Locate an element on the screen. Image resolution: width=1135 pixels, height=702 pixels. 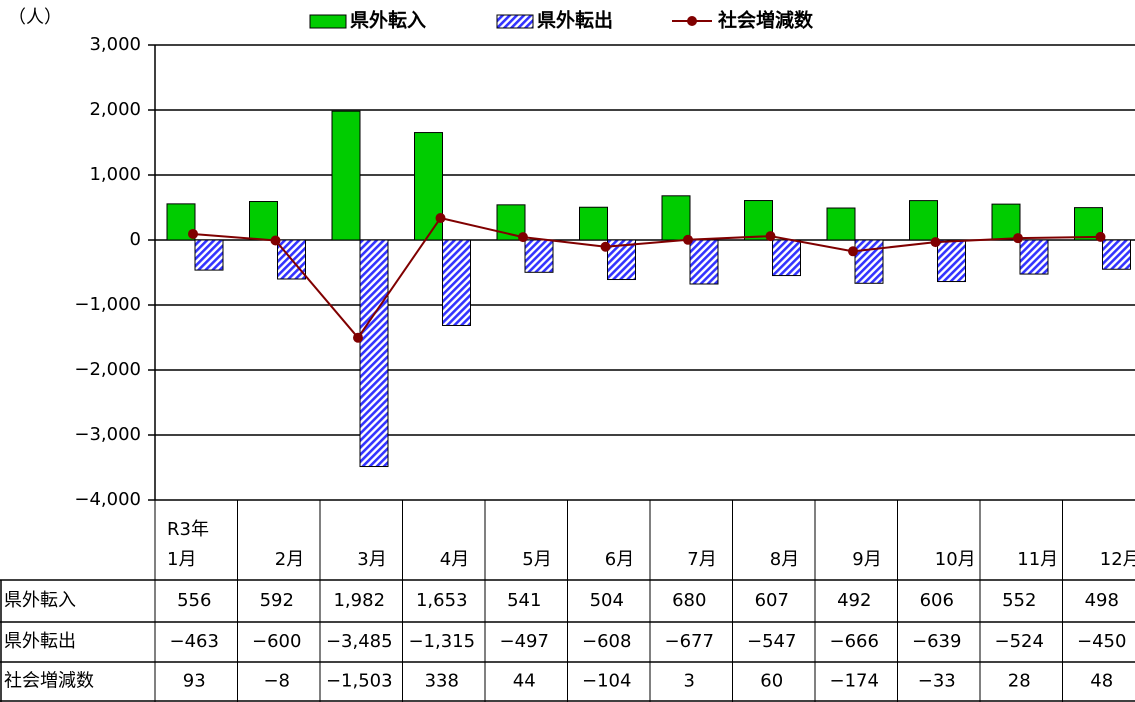
table-cell: 3 is located at coordinates (689, 681).